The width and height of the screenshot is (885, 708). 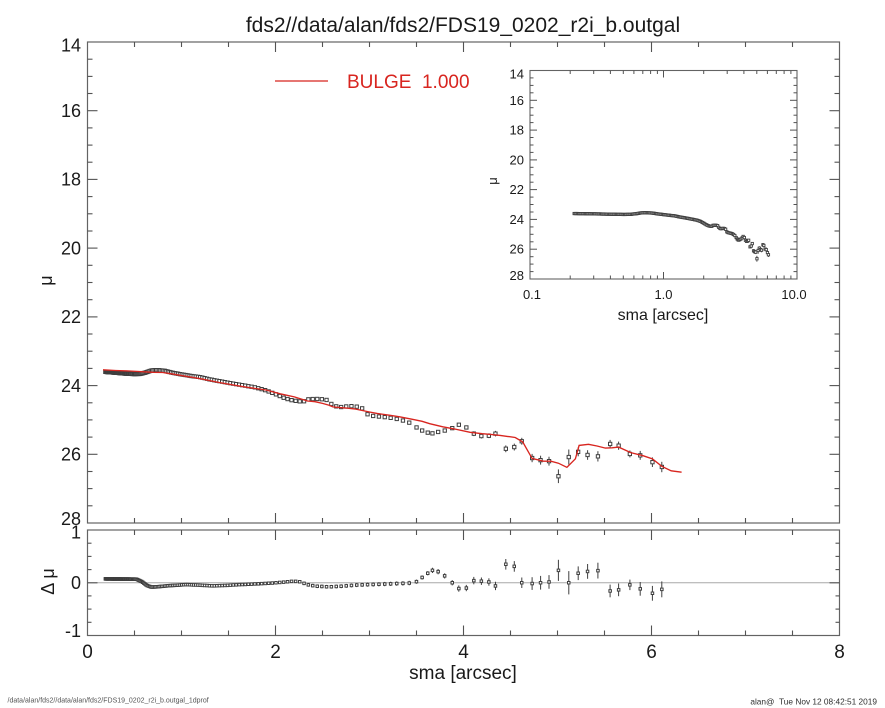 I want to click on svg-text: BULGE 1.000, so click(x=408, y=82).